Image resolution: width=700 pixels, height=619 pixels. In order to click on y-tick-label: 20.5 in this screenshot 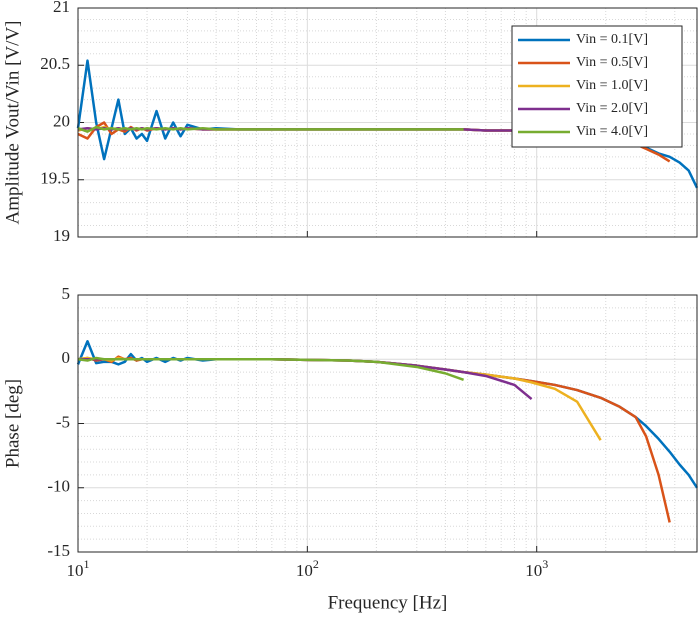, I will do `click(55, 63)`.